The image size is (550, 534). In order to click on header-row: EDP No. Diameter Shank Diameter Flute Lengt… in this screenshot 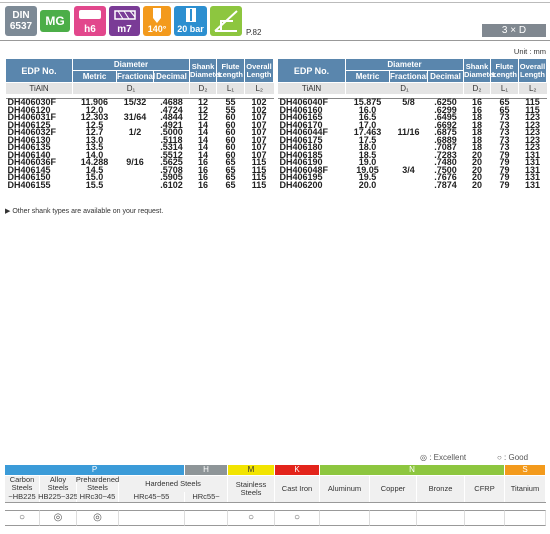, I will do `click(139, 70)`.